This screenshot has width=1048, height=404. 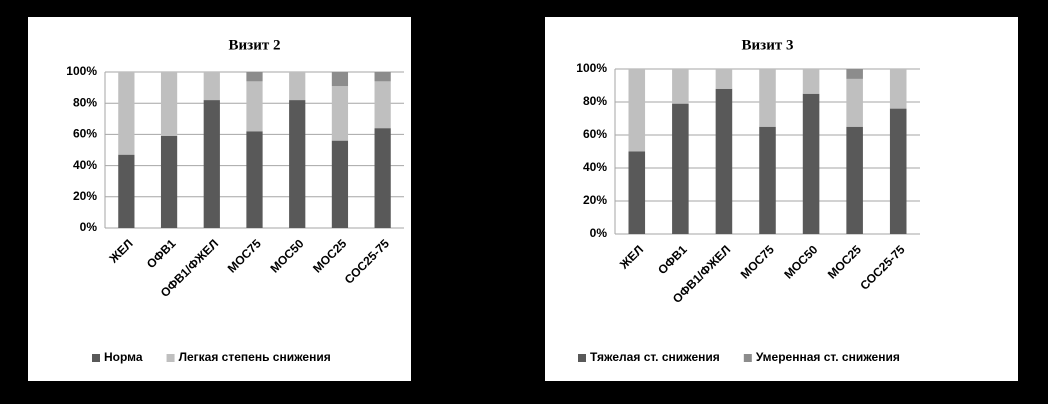 What do you see at coordinates (655, 357) in the screenshot?
I see `legend-label: Тяжелая ст. снижения` at bounding box center [655, 357].